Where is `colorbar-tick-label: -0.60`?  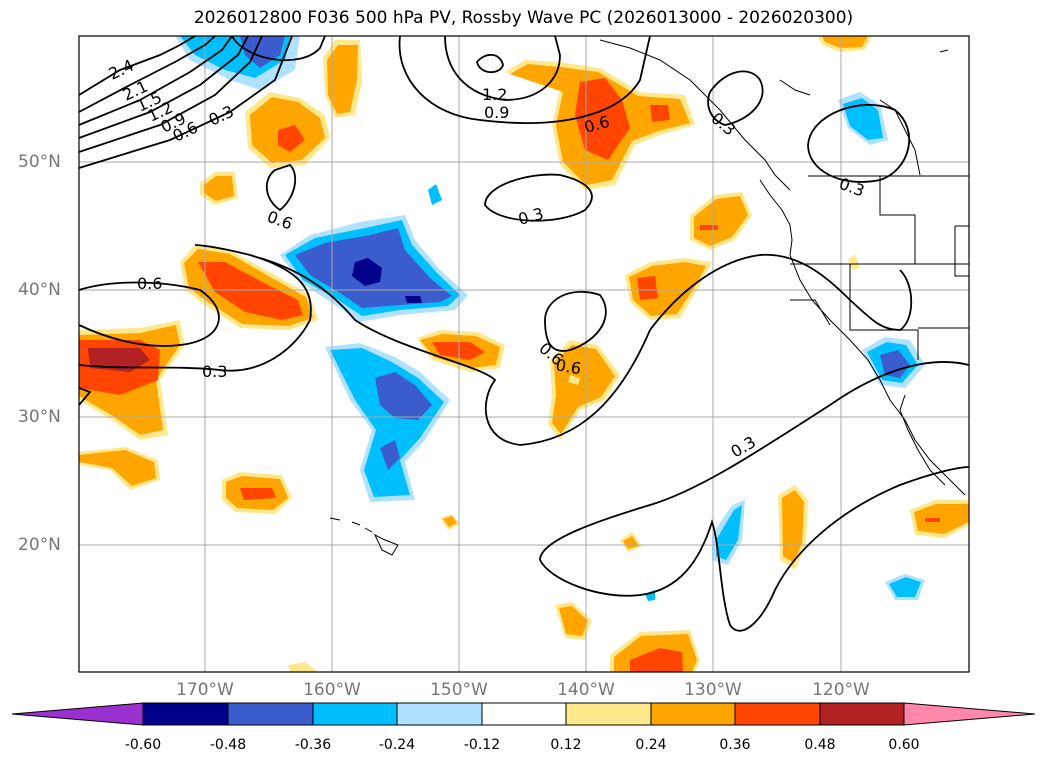 colorbar-tick-label: -0.60 is located at coordinates (143, 745).